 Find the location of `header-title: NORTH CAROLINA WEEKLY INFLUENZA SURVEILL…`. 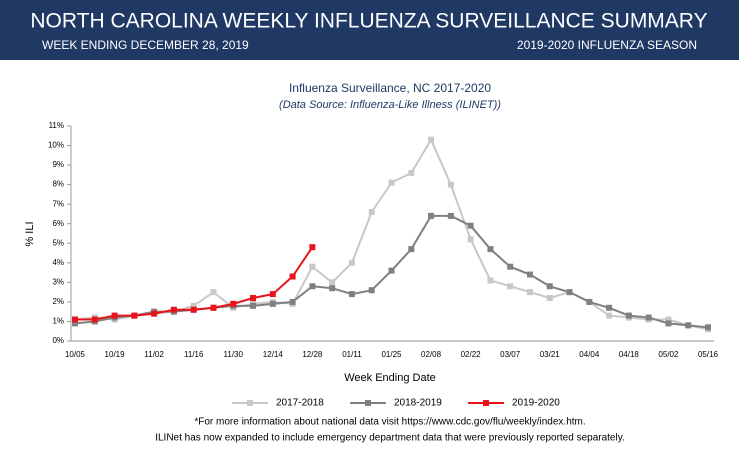

header-title: NORTH CAROLINA WEEKLY INFLUENZA SURVEILL… is located at coordinates (368, 21).